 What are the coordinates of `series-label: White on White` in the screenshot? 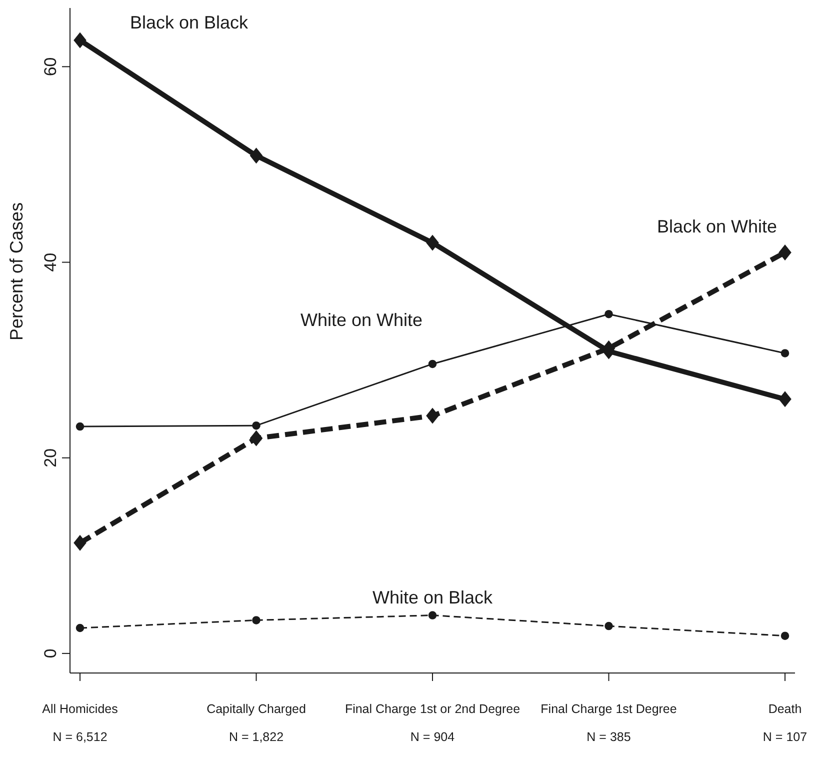 It's located at (361, 320).